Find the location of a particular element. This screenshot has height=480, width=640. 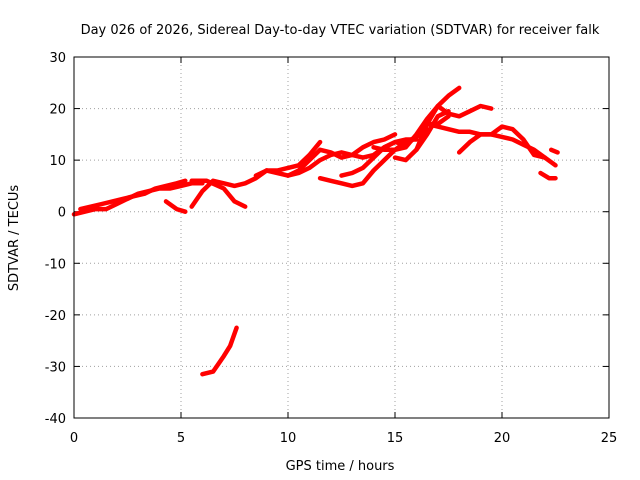

x-tick-label: 15 is located at coordinates (395, 438).